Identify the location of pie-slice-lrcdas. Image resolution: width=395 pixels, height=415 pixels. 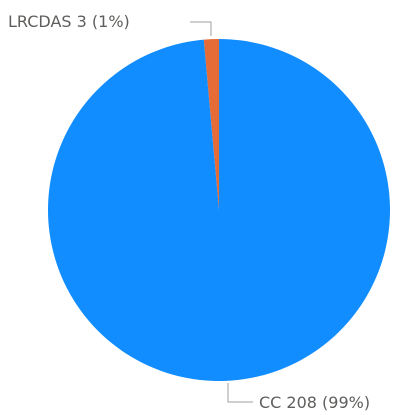
(211, 124).